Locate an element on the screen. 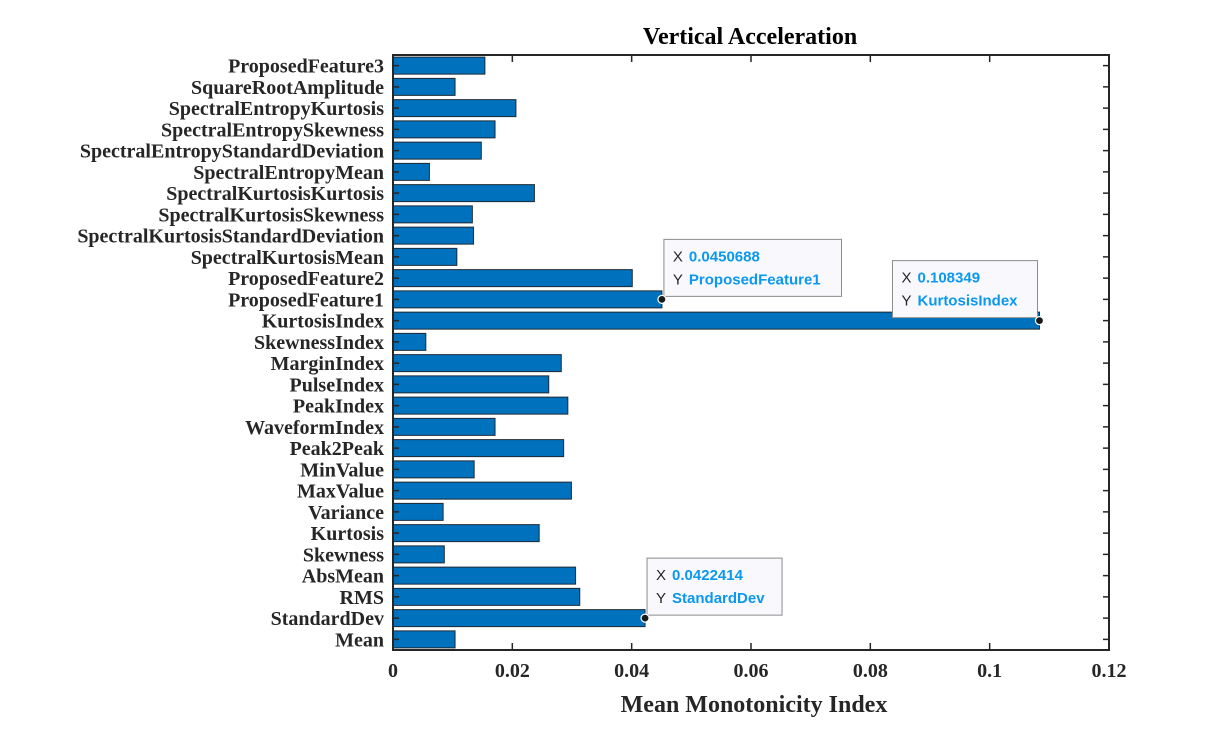 The image size is (1225, 734). bar-peak2-peak is located at coordinates (478, 448).